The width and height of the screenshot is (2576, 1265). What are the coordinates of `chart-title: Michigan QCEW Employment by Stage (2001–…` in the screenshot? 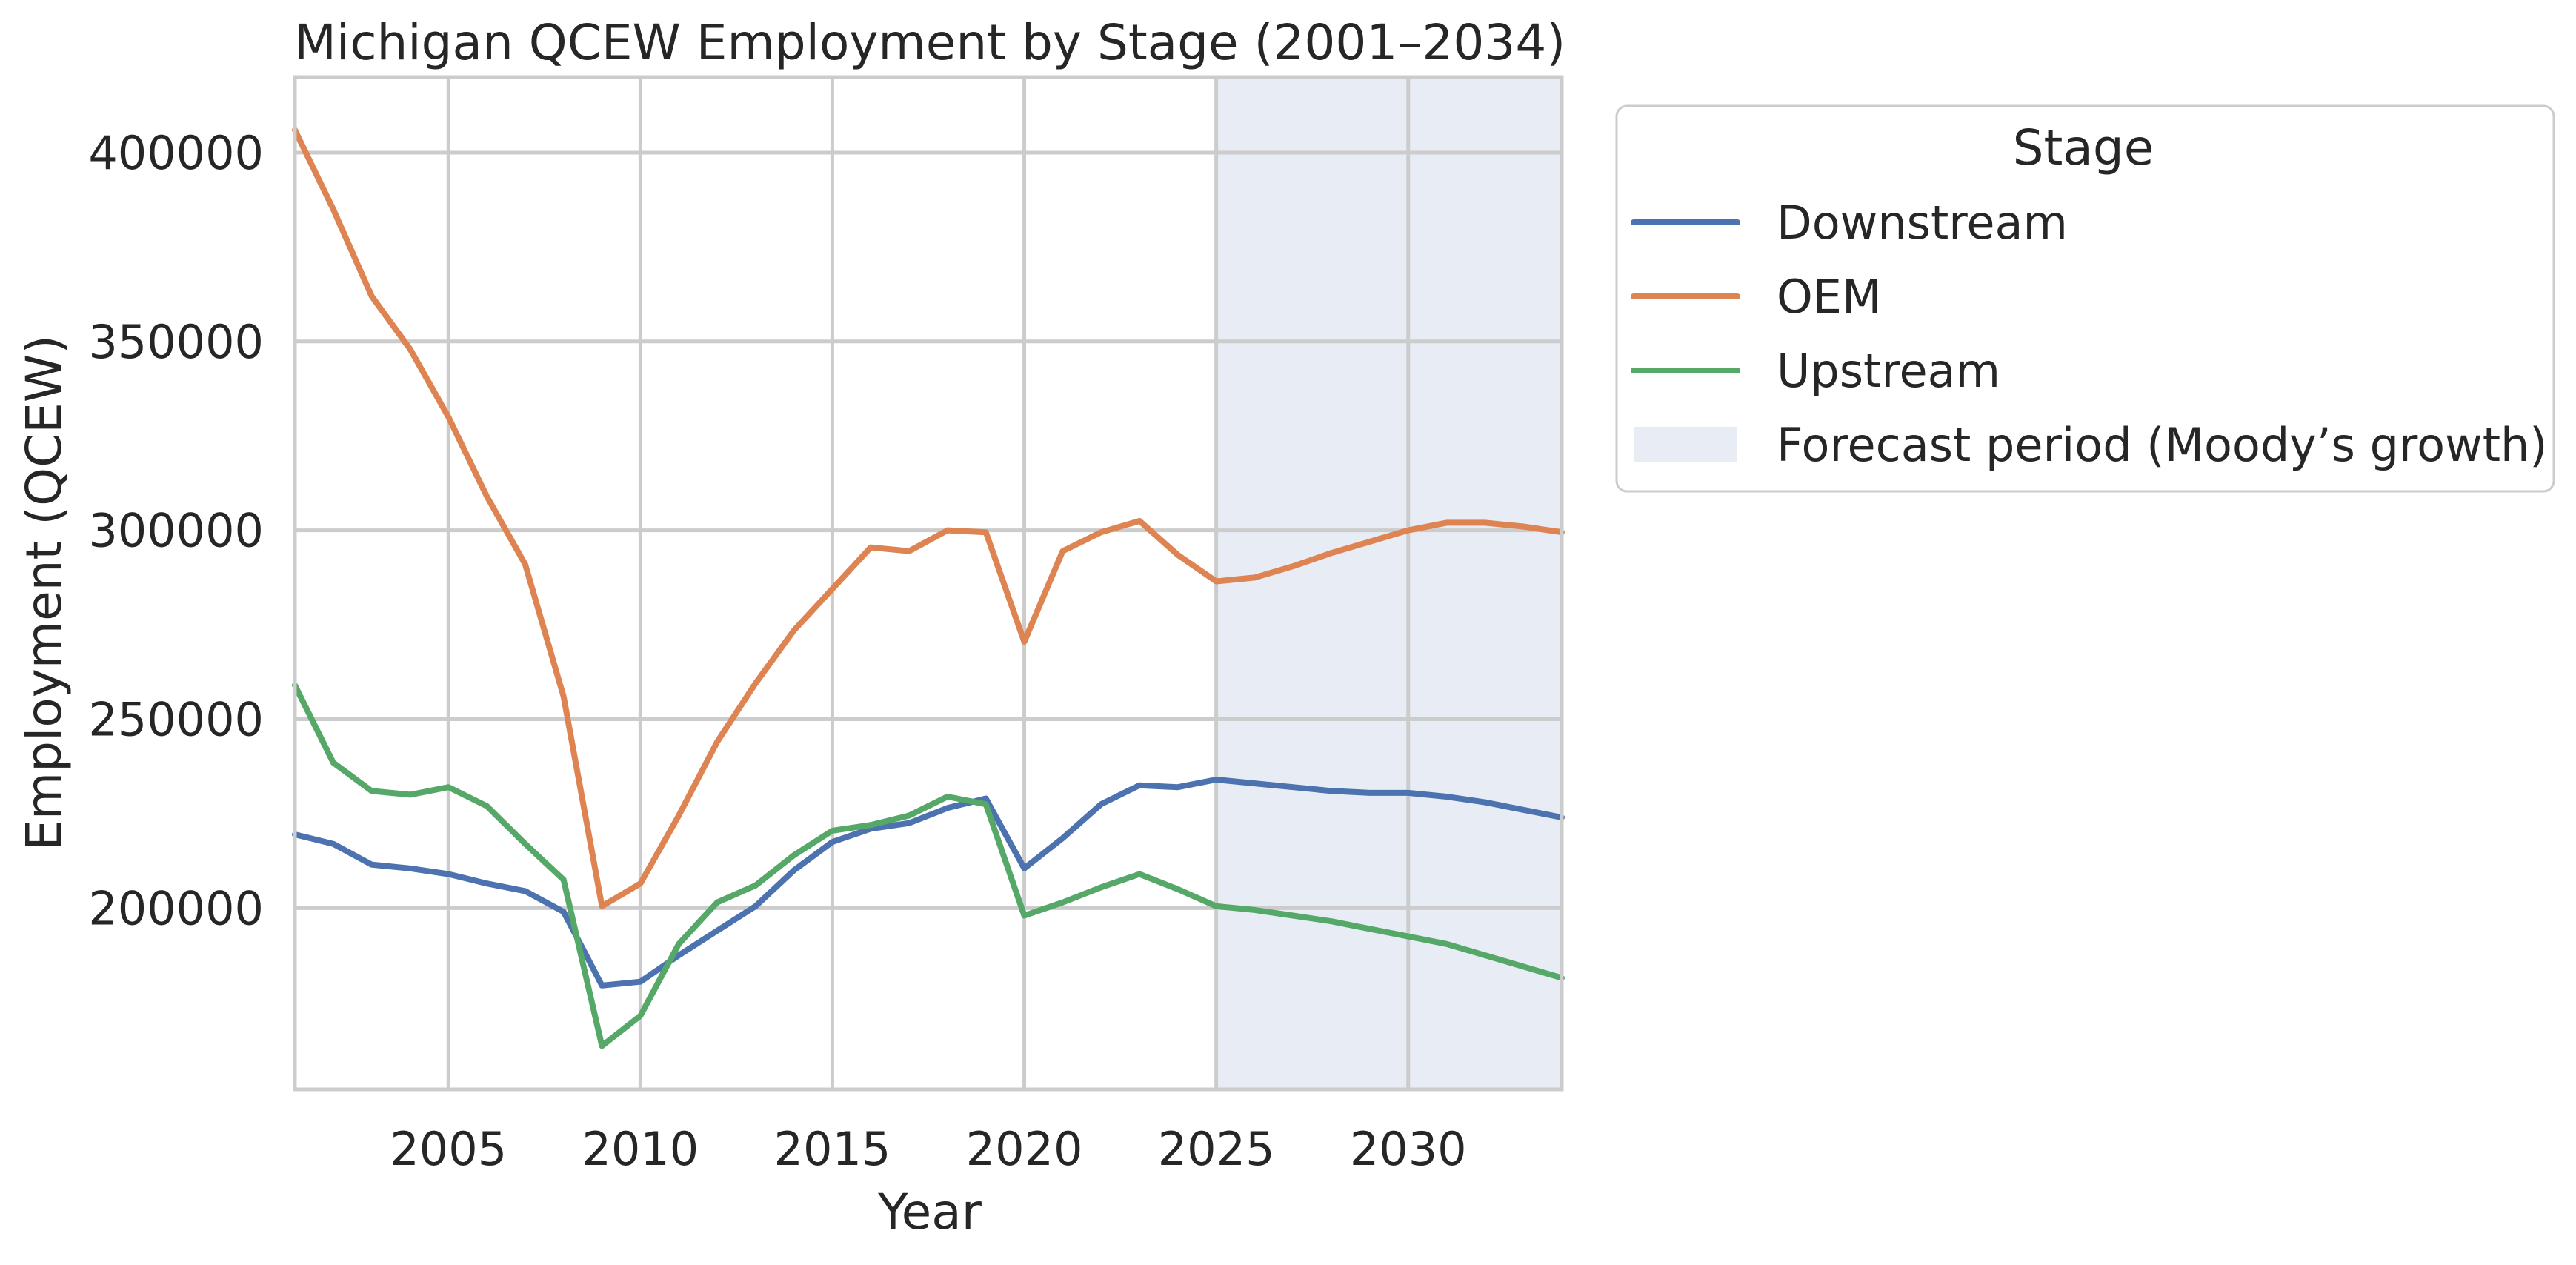 It's located at (929, 42).